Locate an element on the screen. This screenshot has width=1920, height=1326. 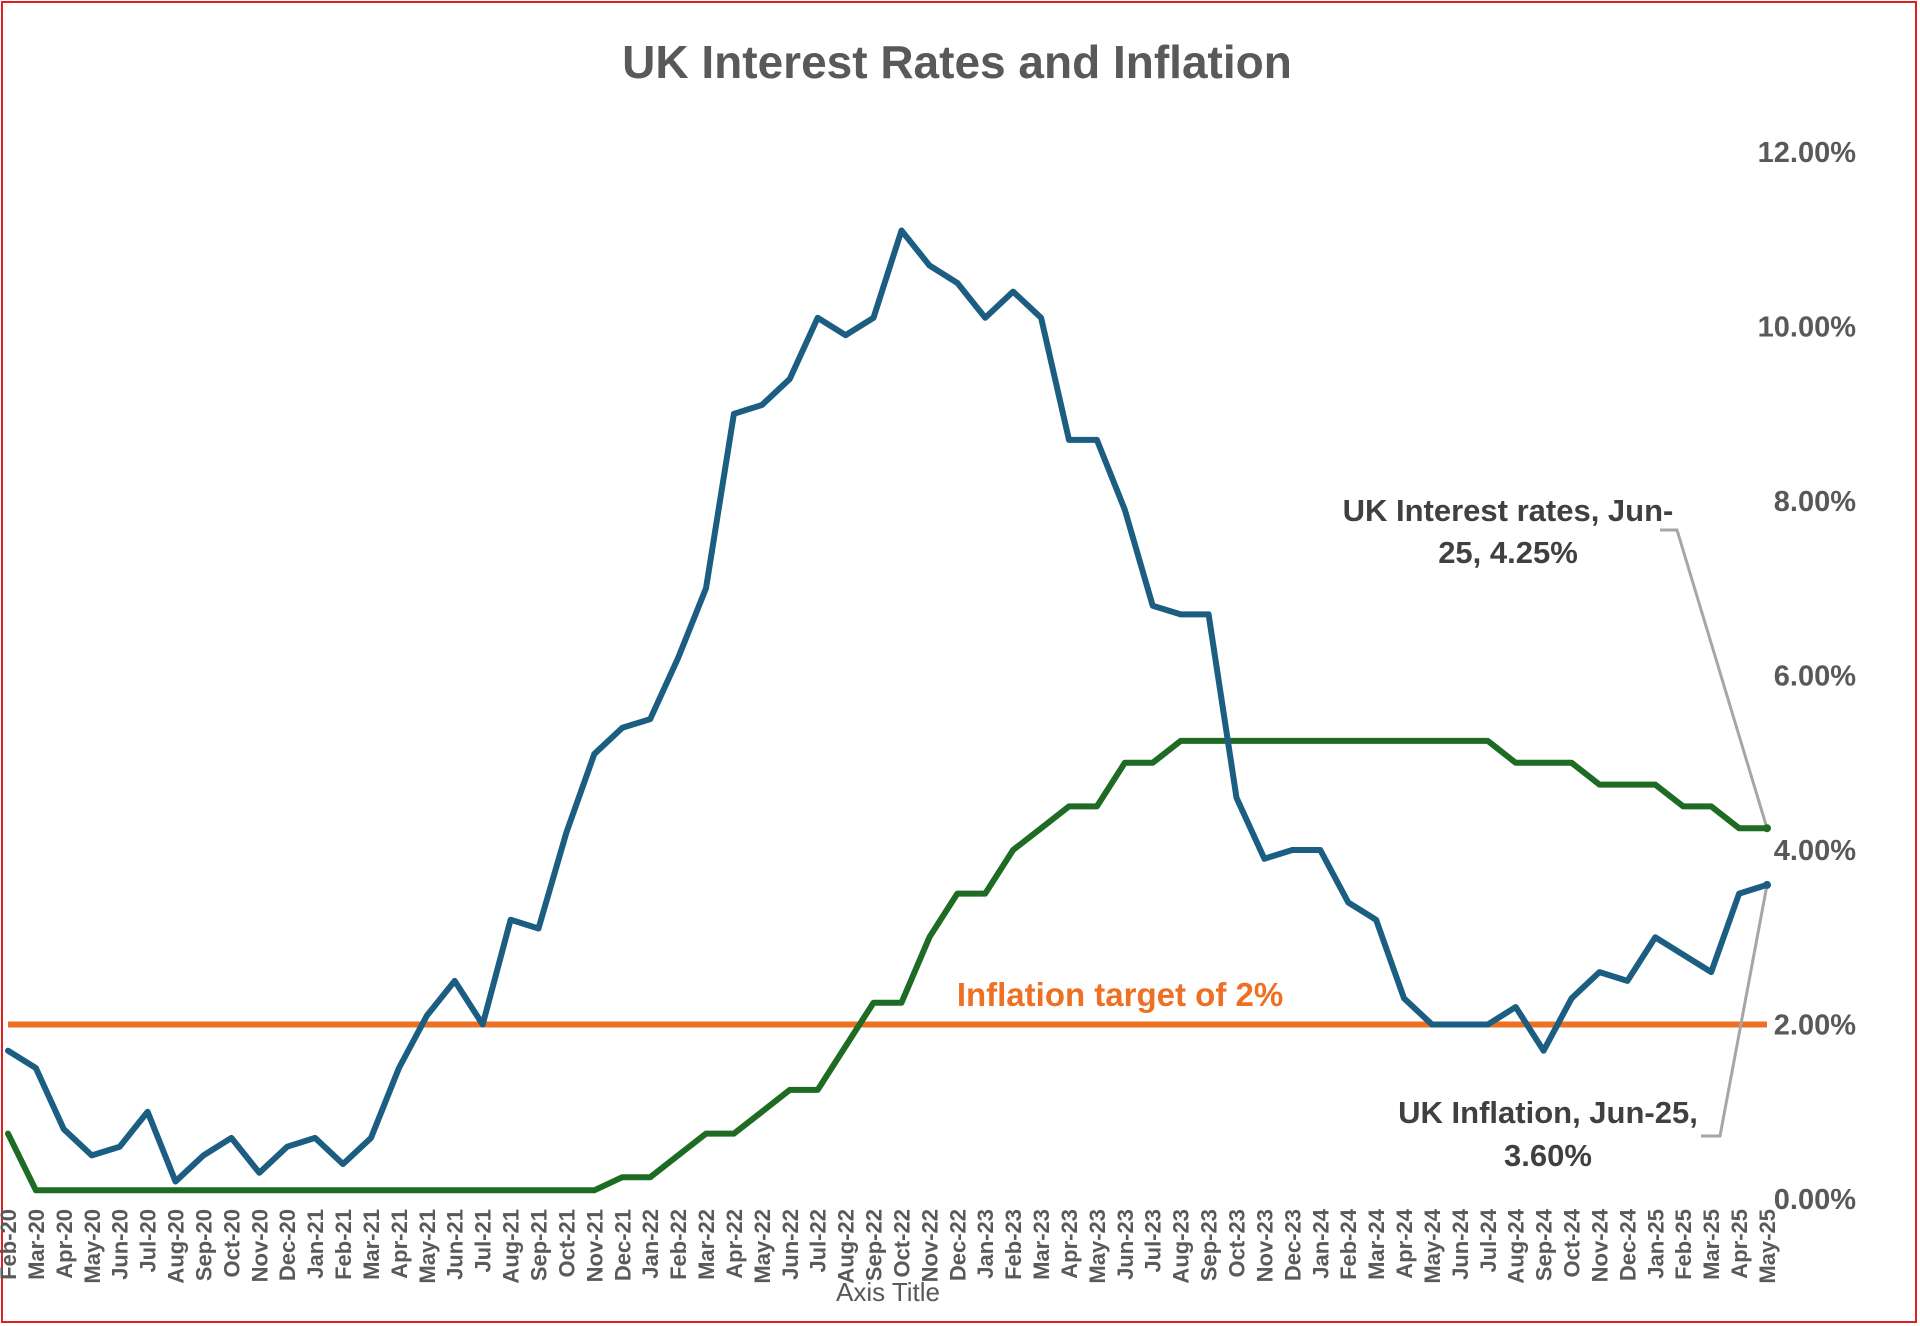
interest-annotation-line1: UK Interest rates, Jun- is located at coordinates (1508, 510).